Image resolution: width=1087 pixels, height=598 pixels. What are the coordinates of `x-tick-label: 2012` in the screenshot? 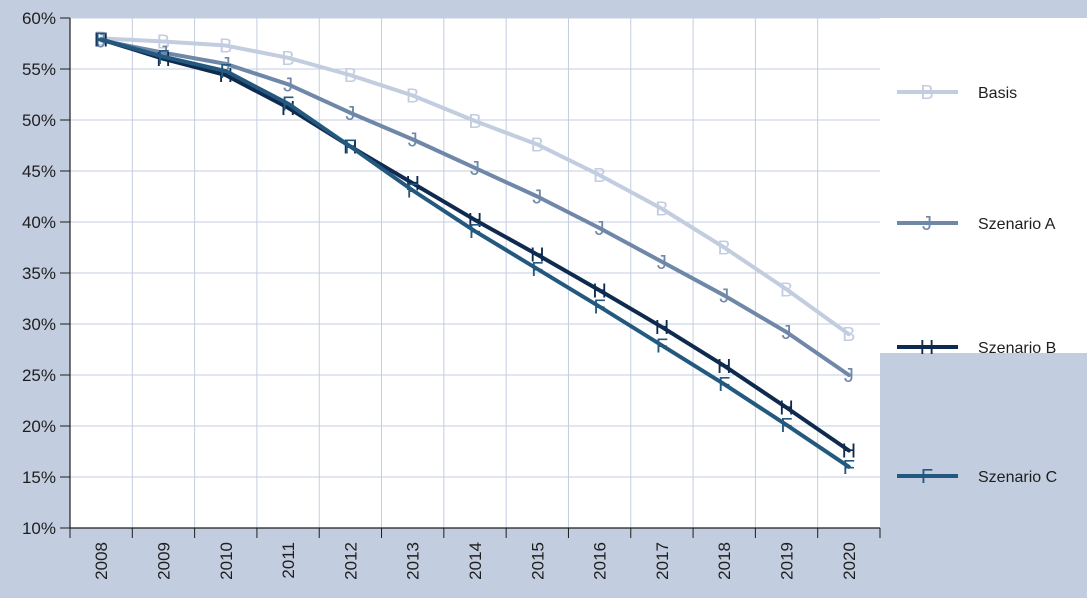 It's located at (350, 561).